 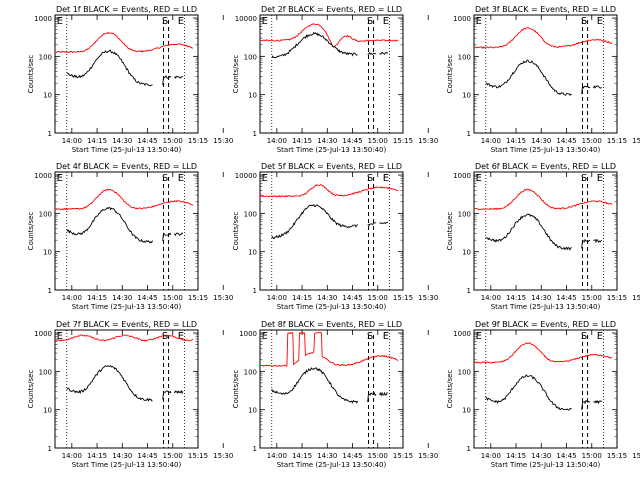 I want to click on panel-title: Det 1f BLACK = Events, RED = LLD, so click(x=126, y=9).